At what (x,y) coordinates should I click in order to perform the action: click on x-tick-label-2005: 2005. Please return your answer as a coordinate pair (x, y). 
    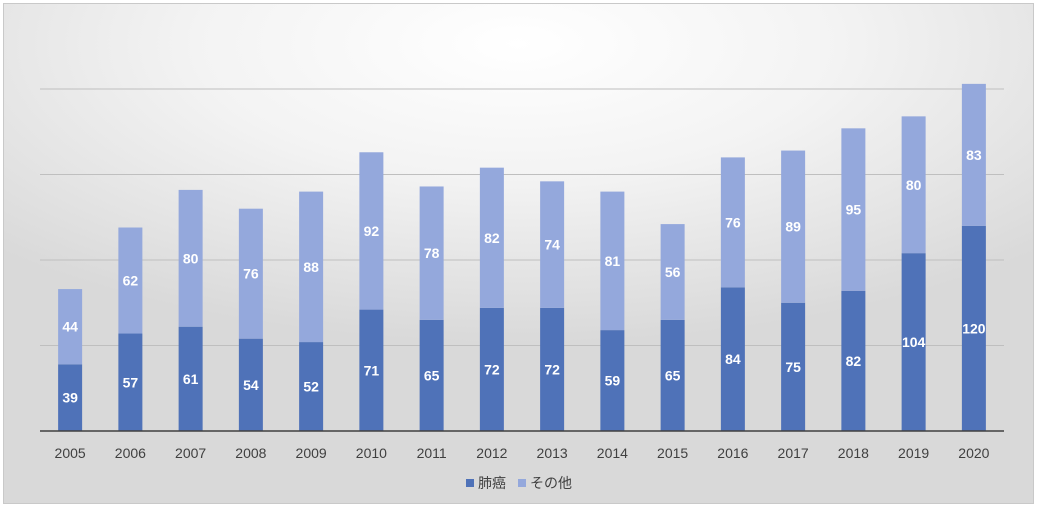
    Looking at the image, I should click on (70, 453).